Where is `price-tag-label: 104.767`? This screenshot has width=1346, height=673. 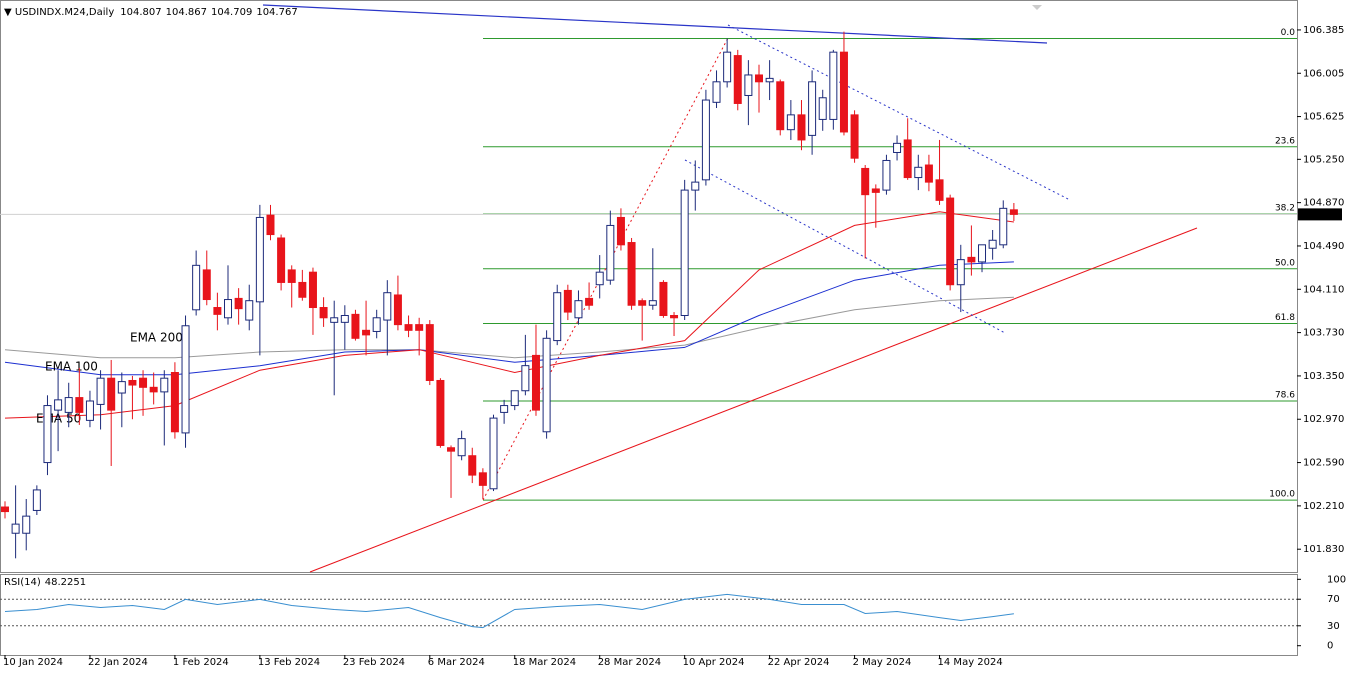 price-tag-label: 104.767 is located at coordinates (1321, 214).